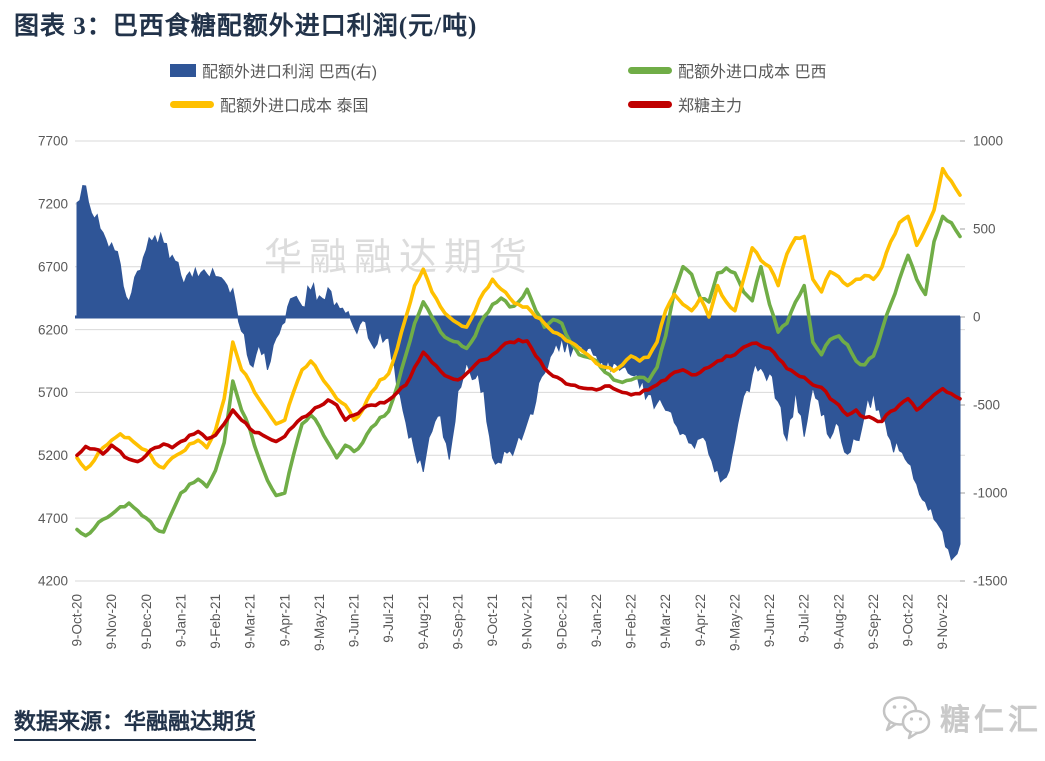 The height and width of the screenshot is (761, 1045). I want to click on right-axis-tick-label: -1500, so click(990, 581).